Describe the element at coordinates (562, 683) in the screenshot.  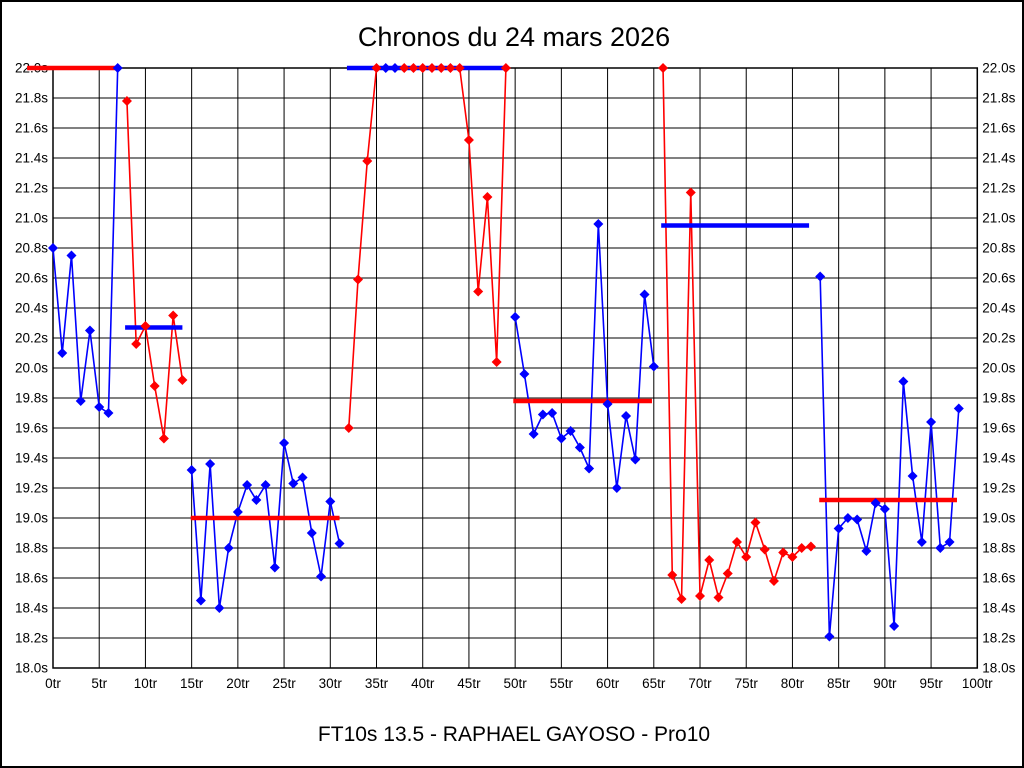
I see `x-axis-tick-label: 55tr` at that location.